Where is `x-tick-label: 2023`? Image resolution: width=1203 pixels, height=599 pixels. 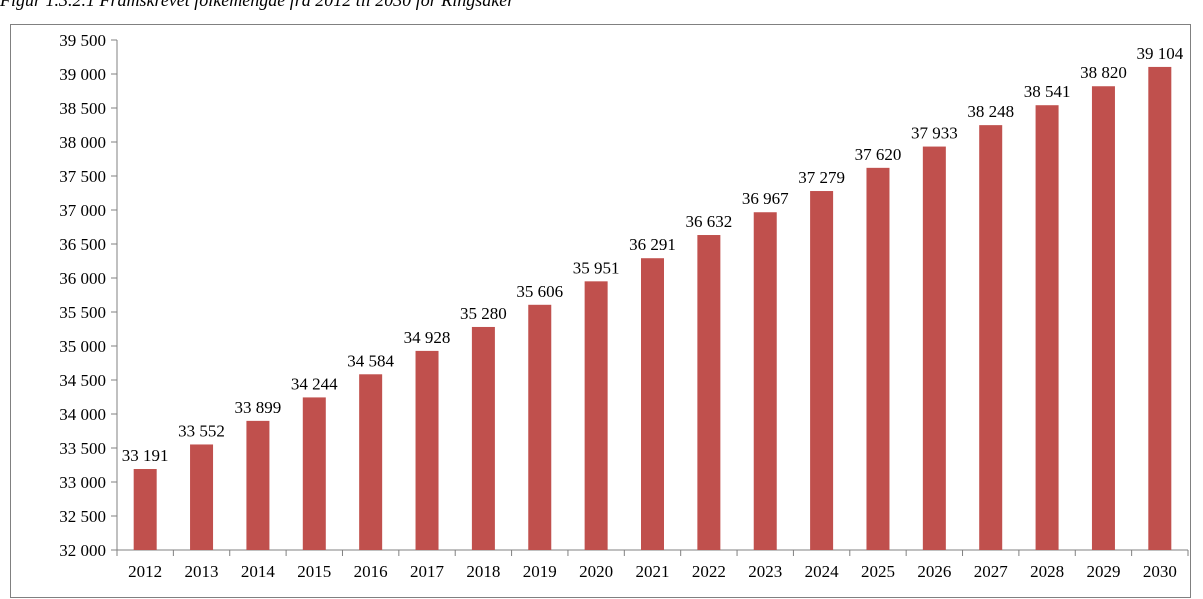
x-tick-label: 2023 is located at coordinates (765, 571).